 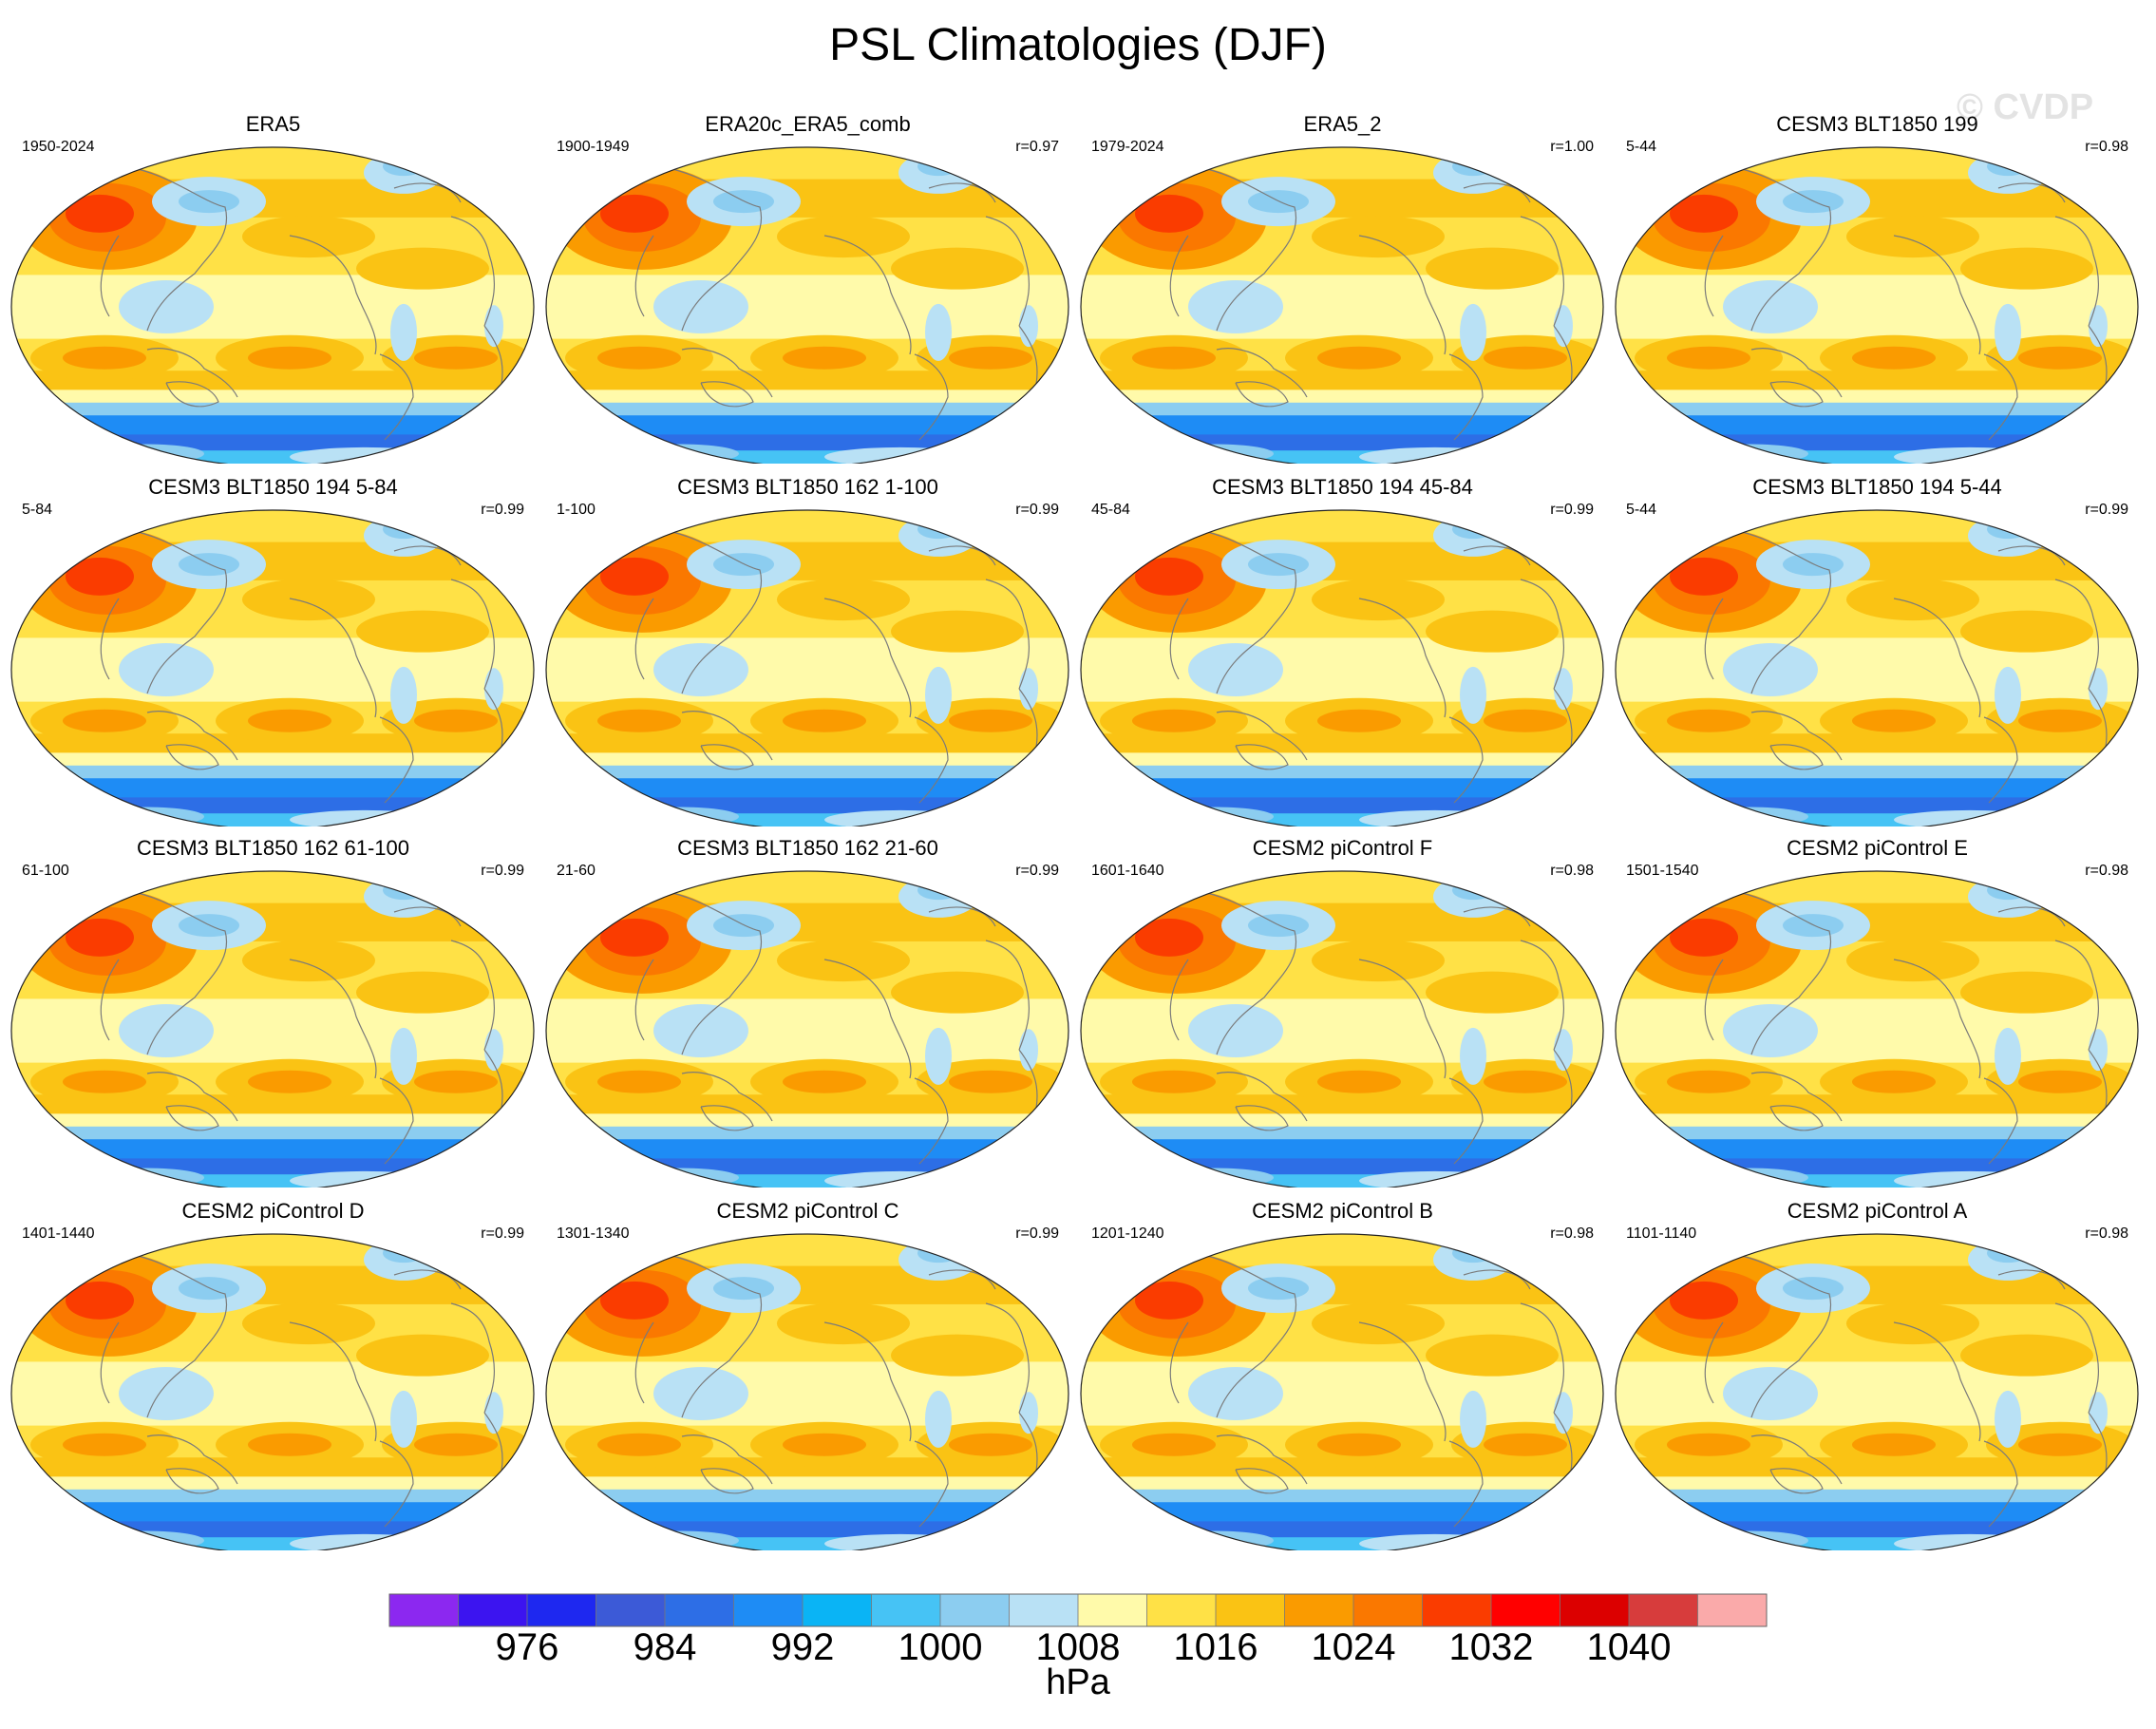 I want to click on map-panel: ERA5_2 1979-2024 r=1.00, so click(x=1342, y=288).